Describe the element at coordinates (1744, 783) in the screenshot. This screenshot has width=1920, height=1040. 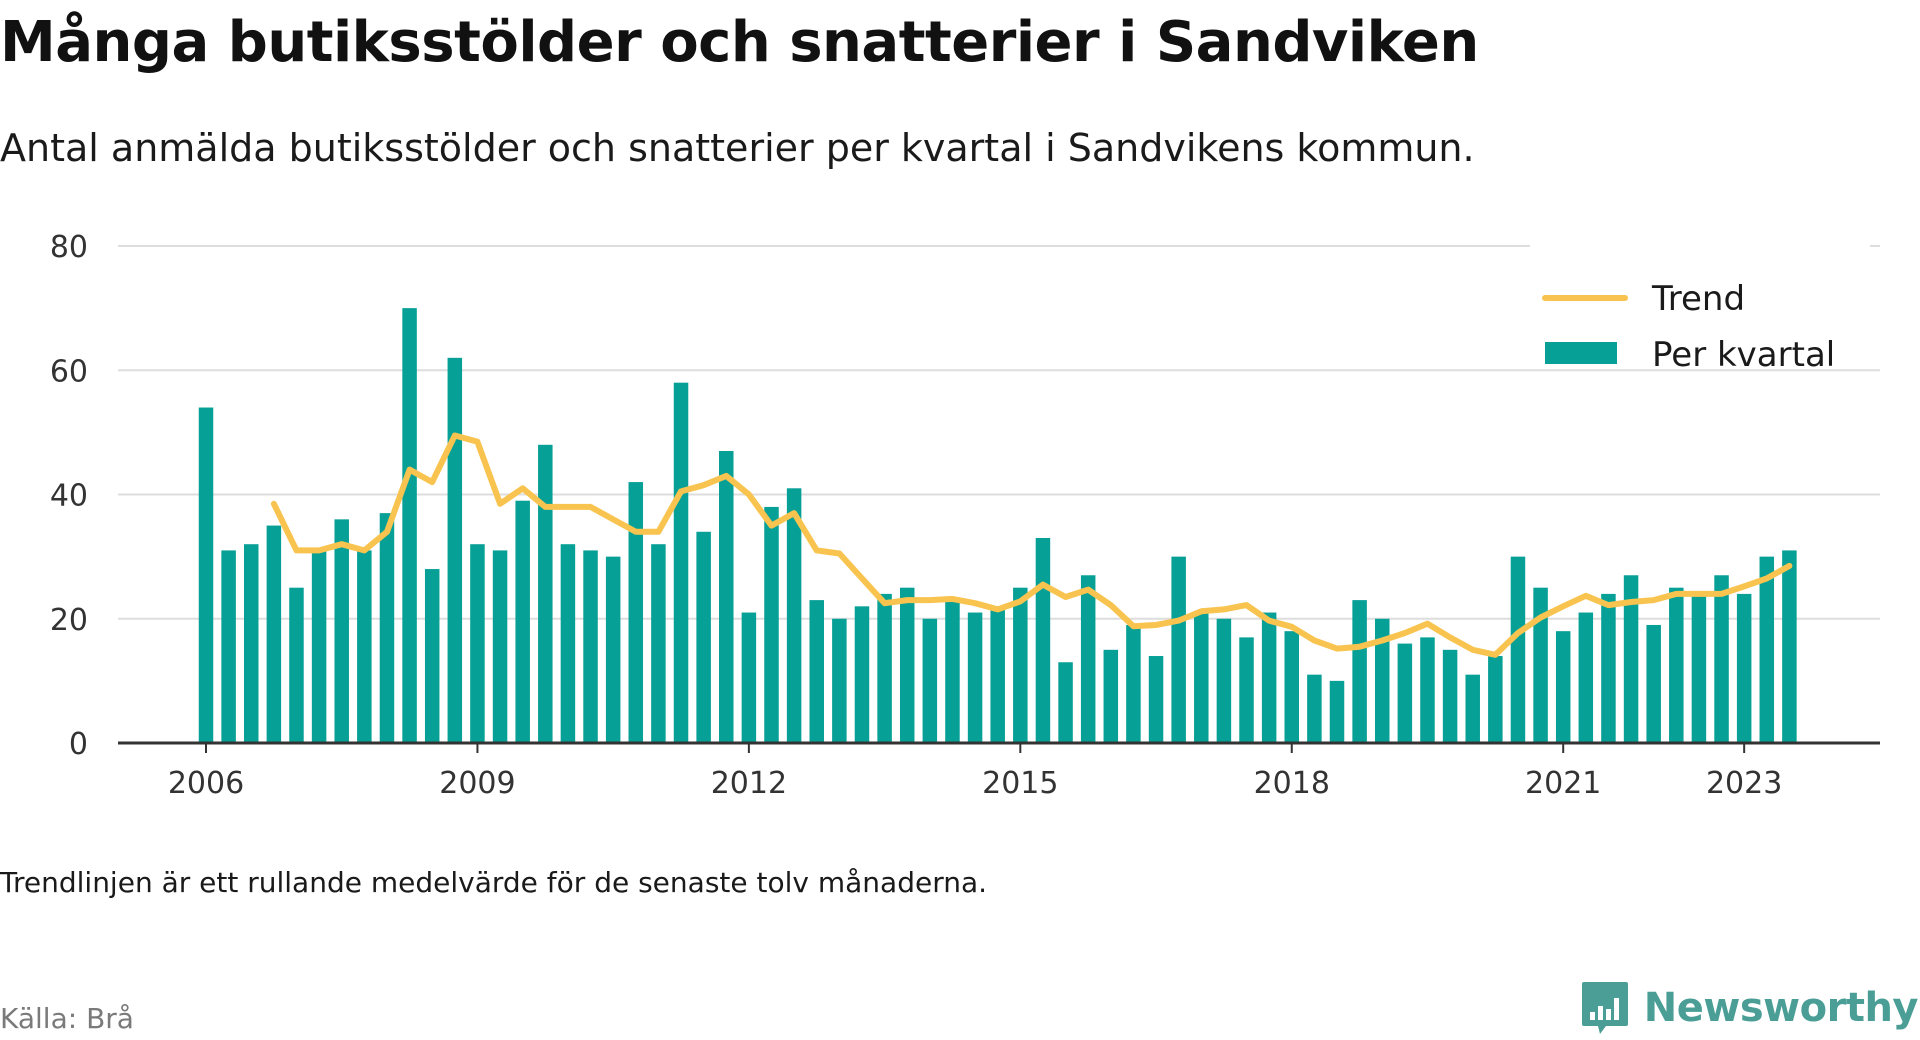
I see `x-tick-label: 2023` at that location.